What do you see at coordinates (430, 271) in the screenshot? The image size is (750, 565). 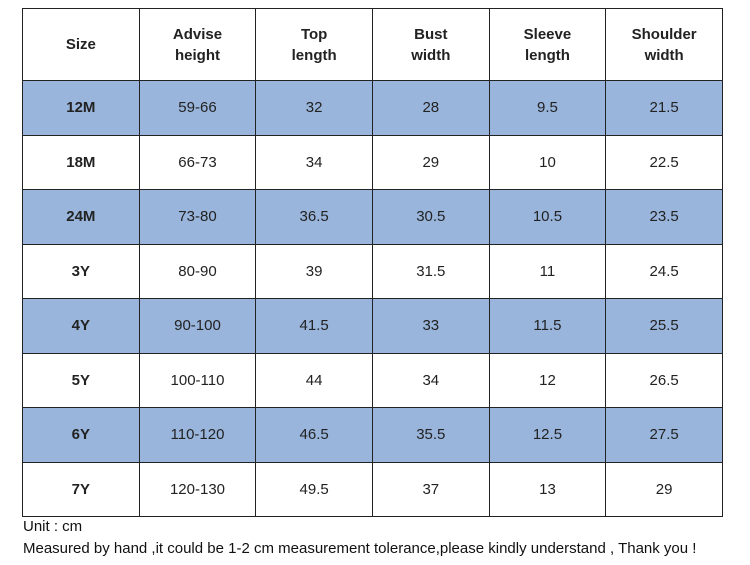 I see `table-cell: 31.5` at bounding box center [430, 271].